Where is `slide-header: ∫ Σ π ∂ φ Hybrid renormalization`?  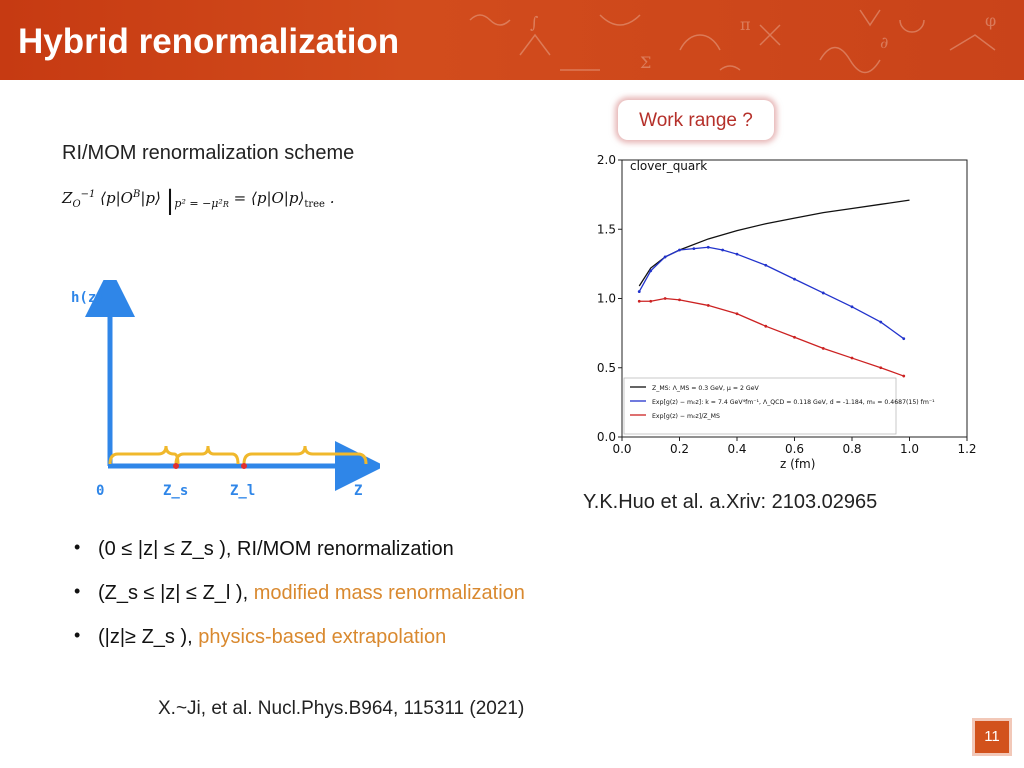
slide-header: ∫ Σ π ∂ φ Hybrid renormalization is located at coordinates (512, 40).